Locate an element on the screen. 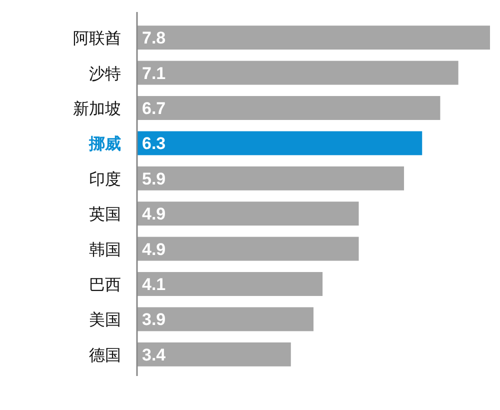 This screenshot has width=500, height=410. y-tick-label: 巴西 is located at coordinates (105, 285).